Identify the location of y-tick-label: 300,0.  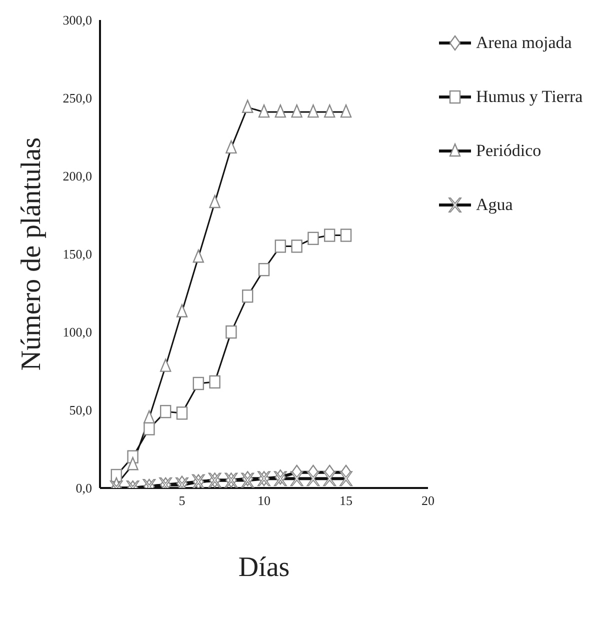
(77, 20).